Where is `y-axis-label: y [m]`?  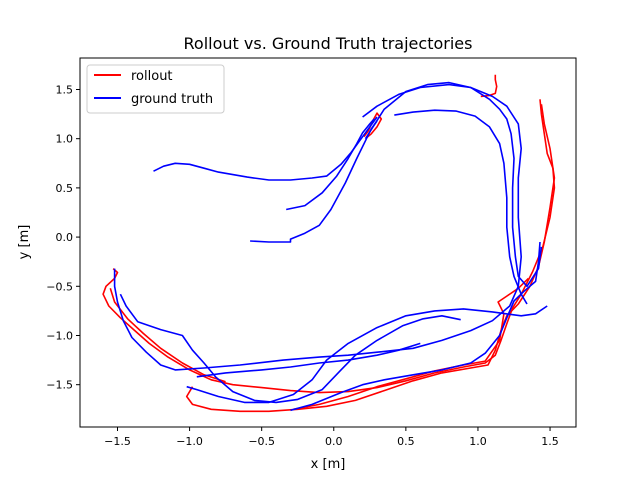 y-axis-label: y [m] is located at coordinates (24, 242).